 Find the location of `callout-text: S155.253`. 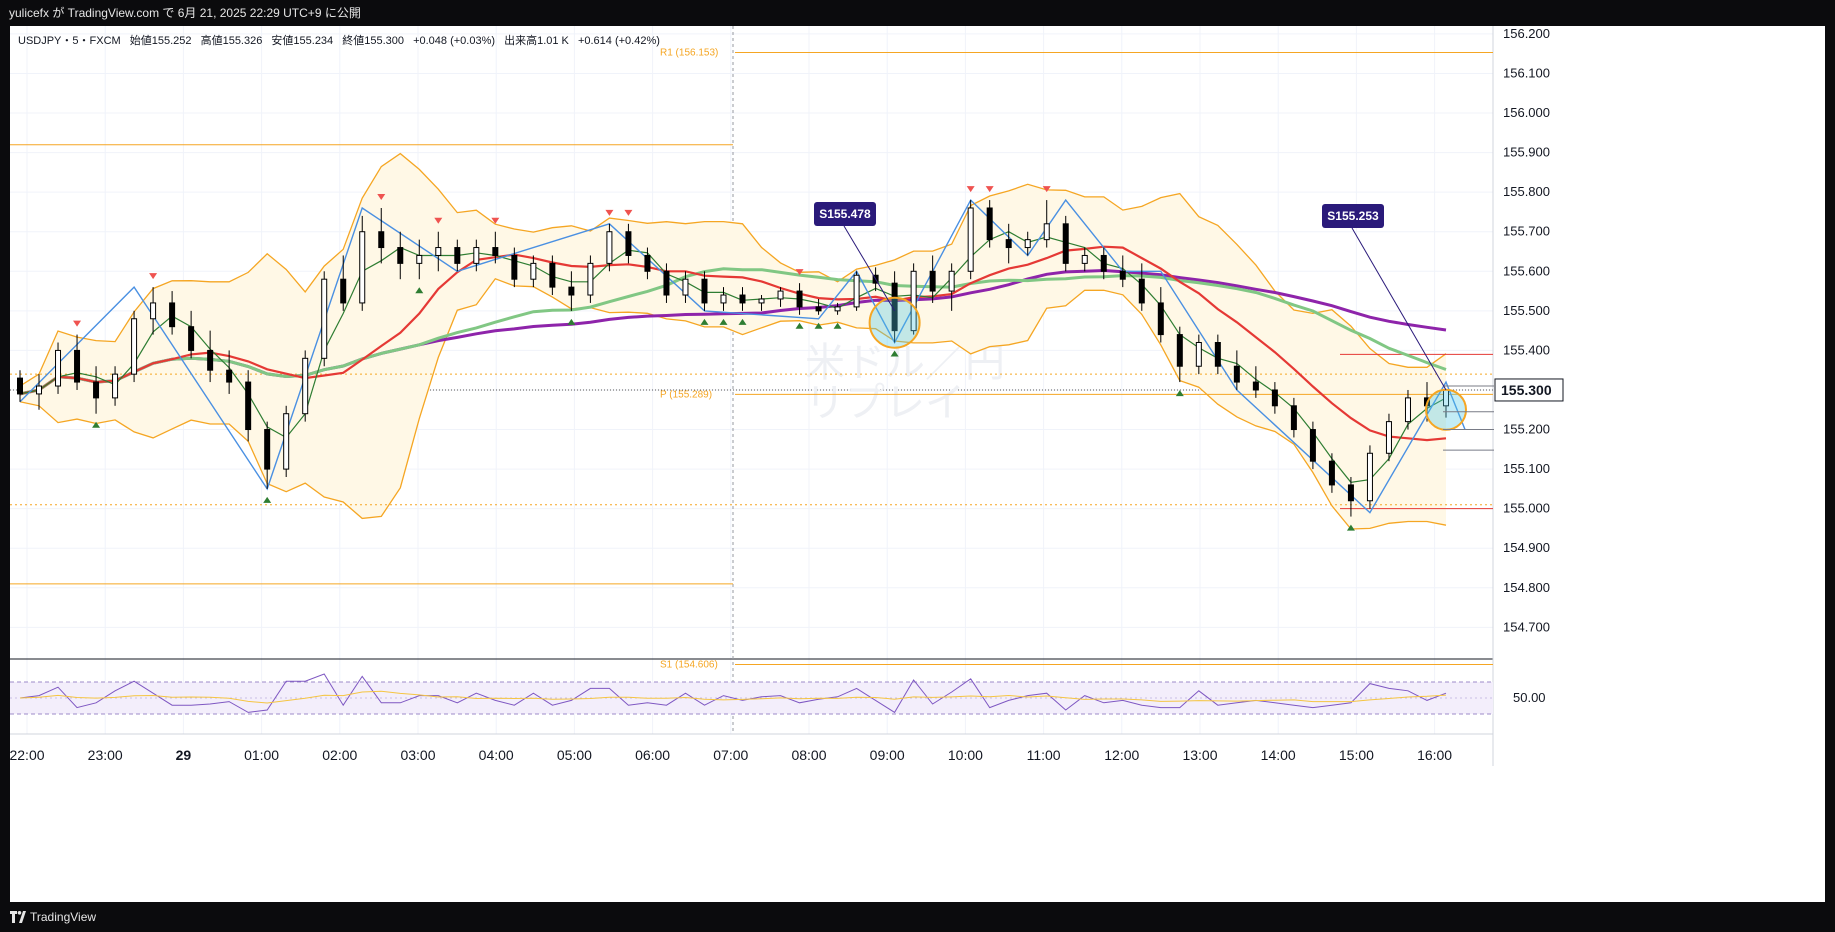

callout-text: S155.253 is located at coordinates (1353, 216).